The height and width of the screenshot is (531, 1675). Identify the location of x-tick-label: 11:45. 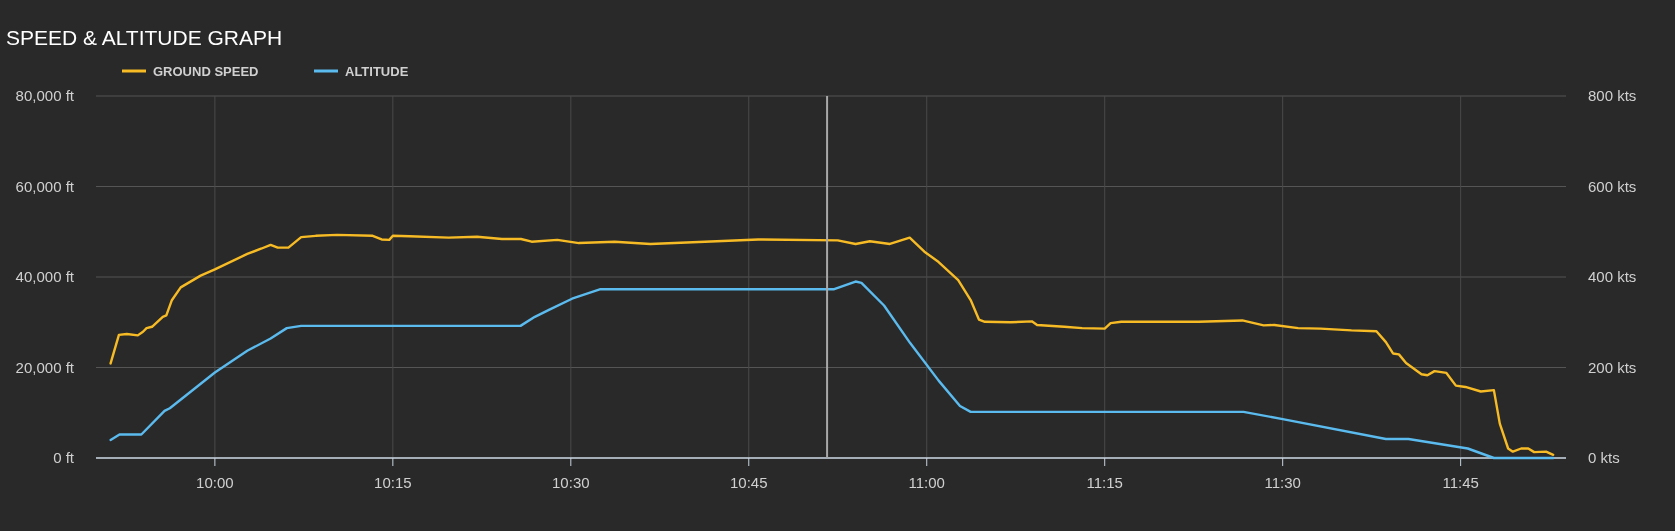
(1460, 482).